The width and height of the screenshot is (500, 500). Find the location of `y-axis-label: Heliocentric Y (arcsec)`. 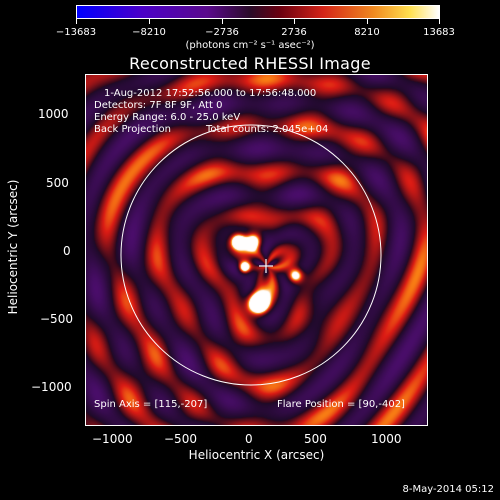

y-axis-label: Heliocentric Y (arcsec) is located at coordinates (13, 247).